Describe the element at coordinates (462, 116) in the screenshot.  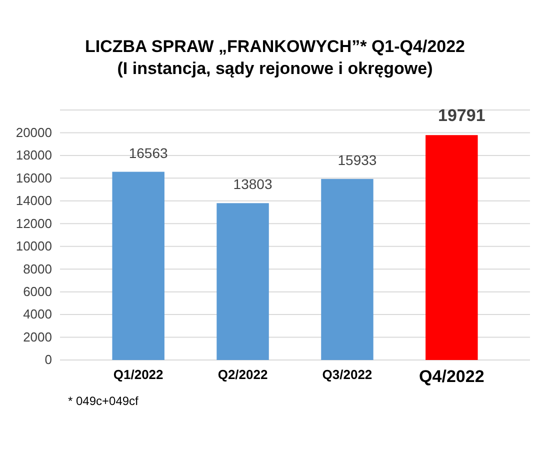
I see `data-label: 19791` at that location.